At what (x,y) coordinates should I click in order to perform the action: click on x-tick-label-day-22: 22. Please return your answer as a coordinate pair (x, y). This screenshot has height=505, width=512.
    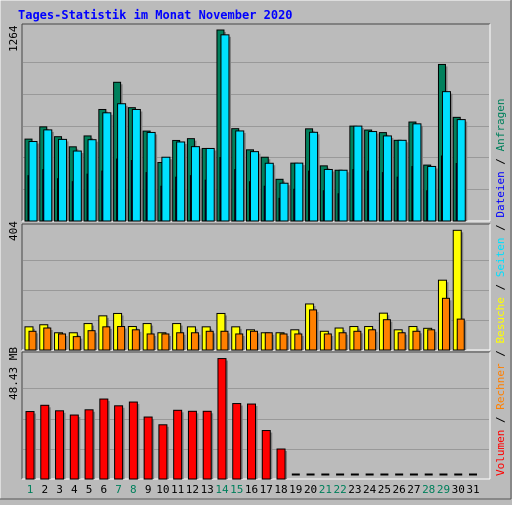
    Looking at the image, I should click on (339, 489).